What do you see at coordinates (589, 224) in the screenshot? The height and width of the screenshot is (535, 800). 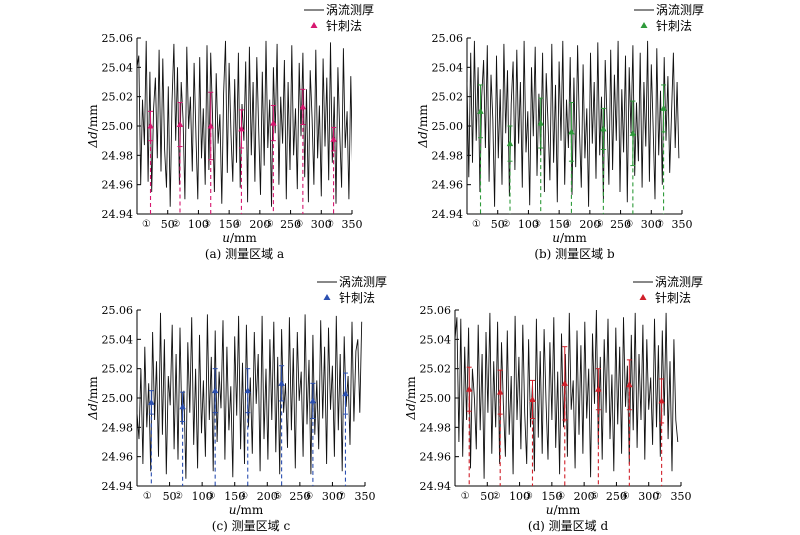 I see `x-tick-label: 200` at bounding box center [589, 224].